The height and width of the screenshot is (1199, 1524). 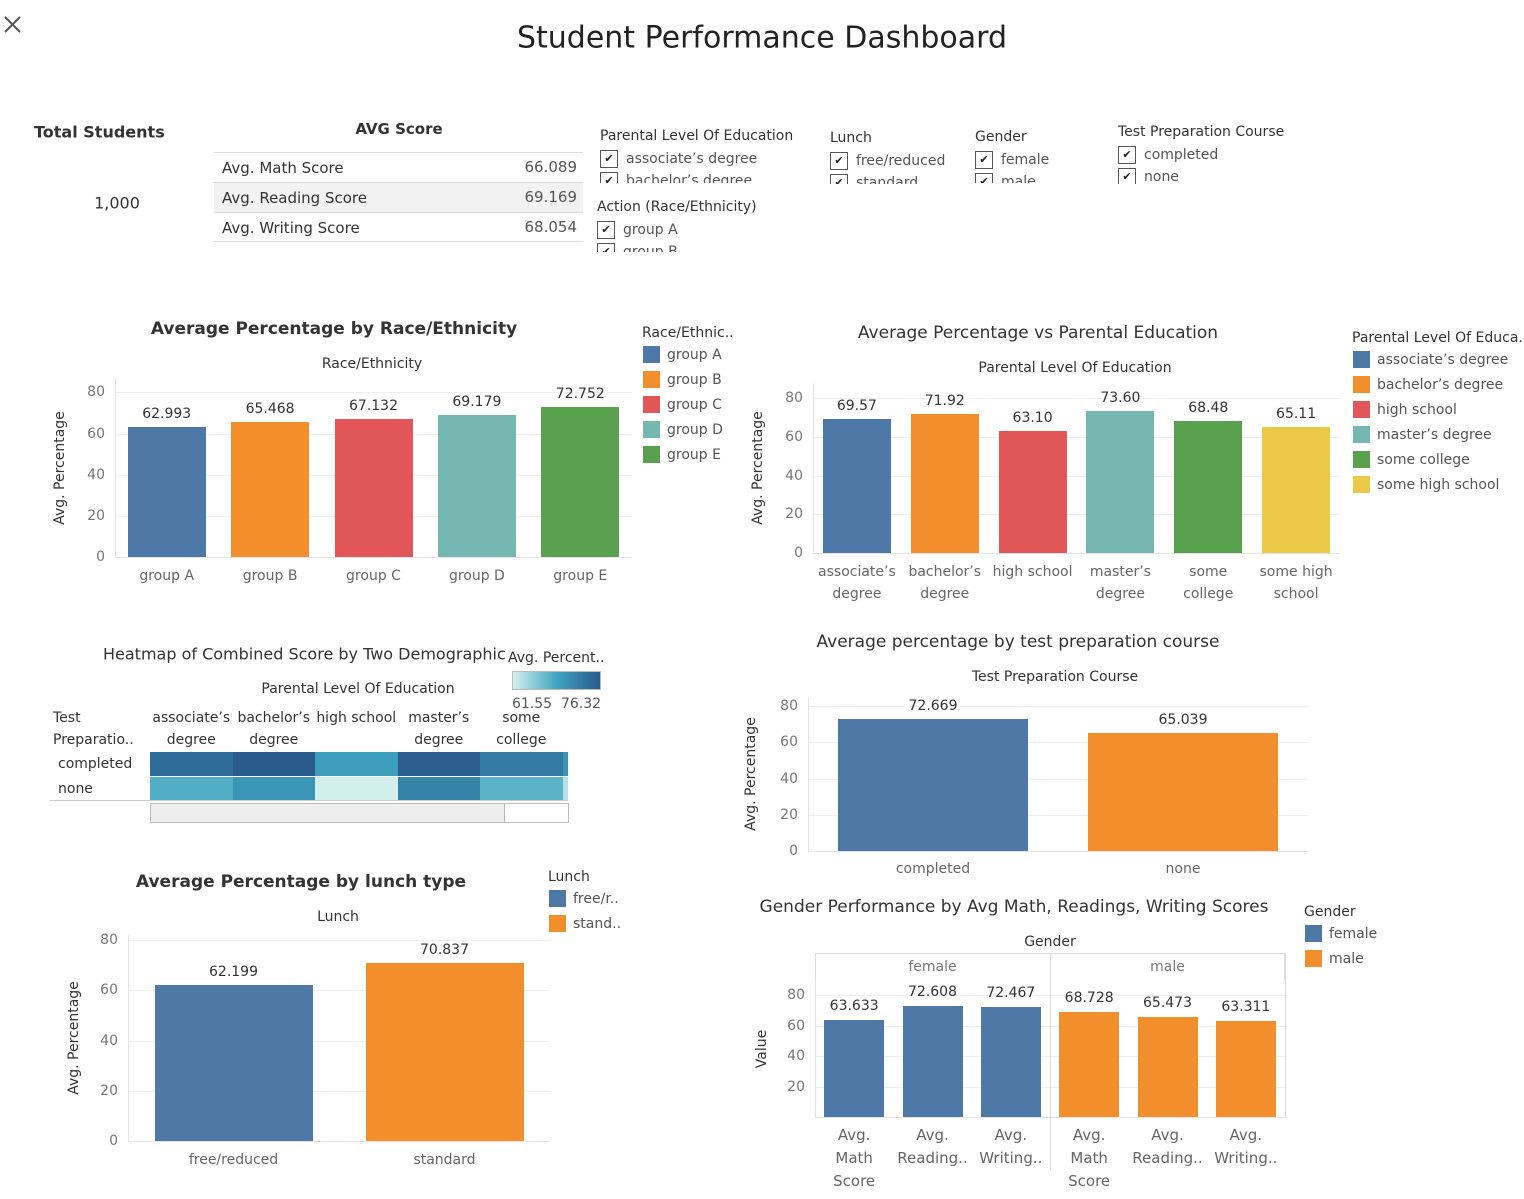 I want to click on chart-title: Average Percentage by lunch type, so click(x=301, y=882).